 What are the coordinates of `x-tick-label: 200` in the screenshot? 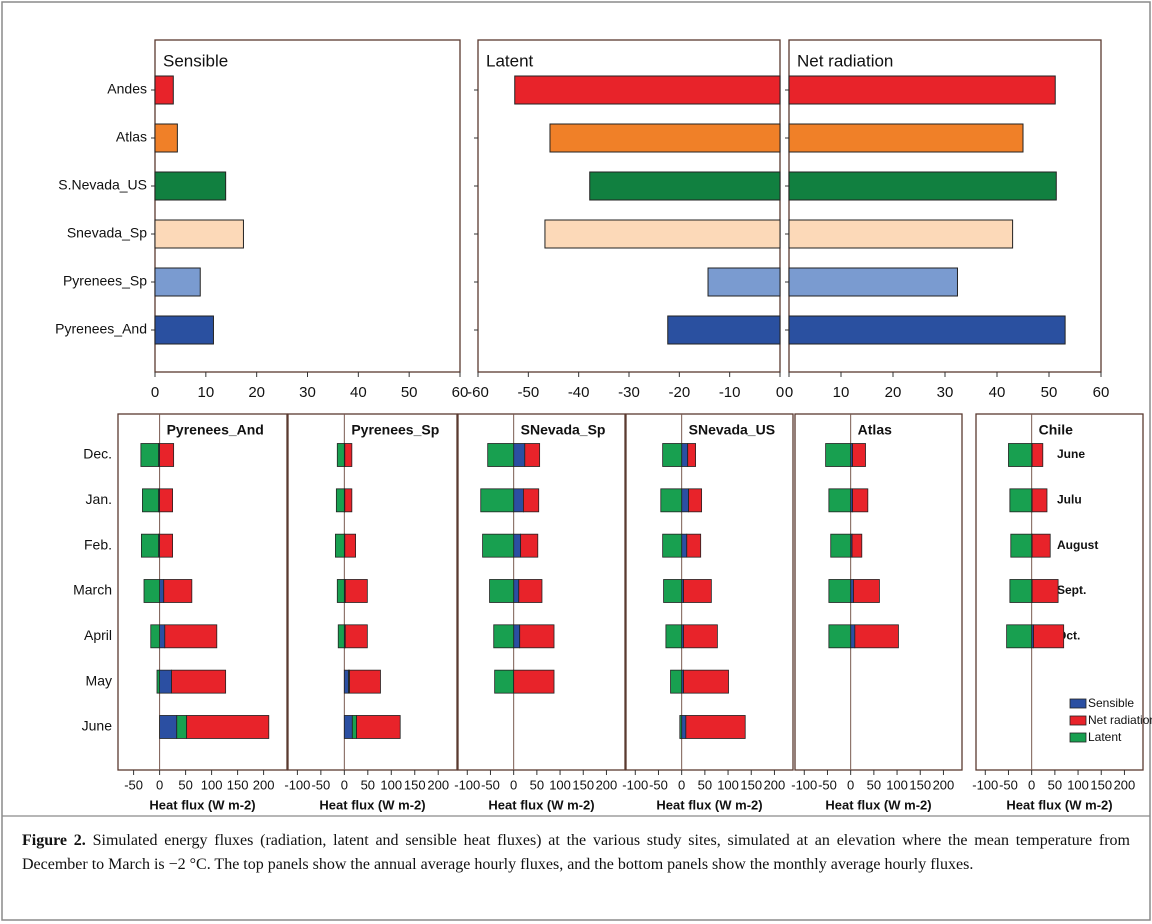 It's located at (1125, 784).